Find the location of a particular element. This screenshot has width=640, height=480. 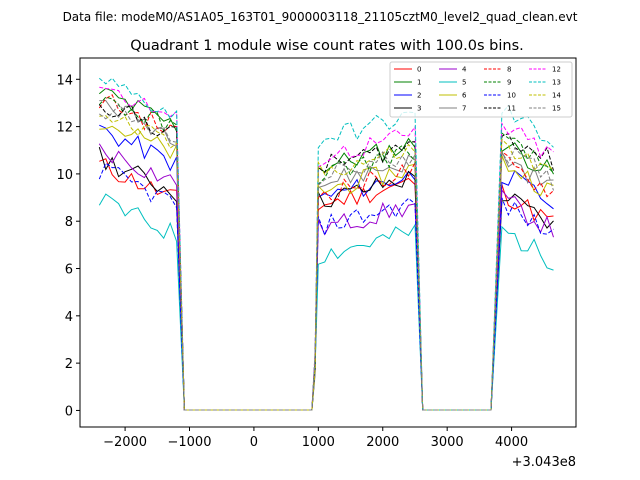

y-tick-label: 4 is located at coordinates (69, 317).